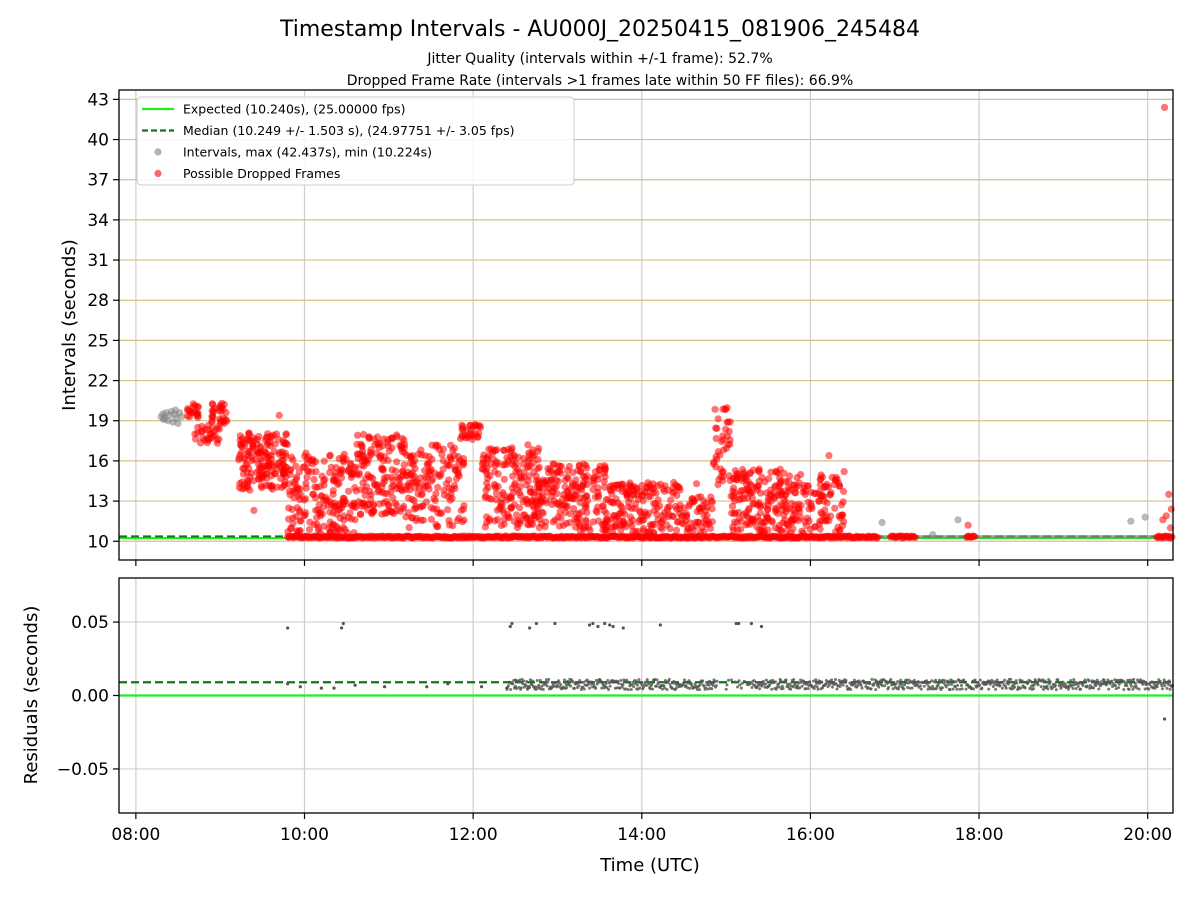  Describe the element at coordinates (98, 462) in the screenshot. I see `y-tick-label: 16` at that location.